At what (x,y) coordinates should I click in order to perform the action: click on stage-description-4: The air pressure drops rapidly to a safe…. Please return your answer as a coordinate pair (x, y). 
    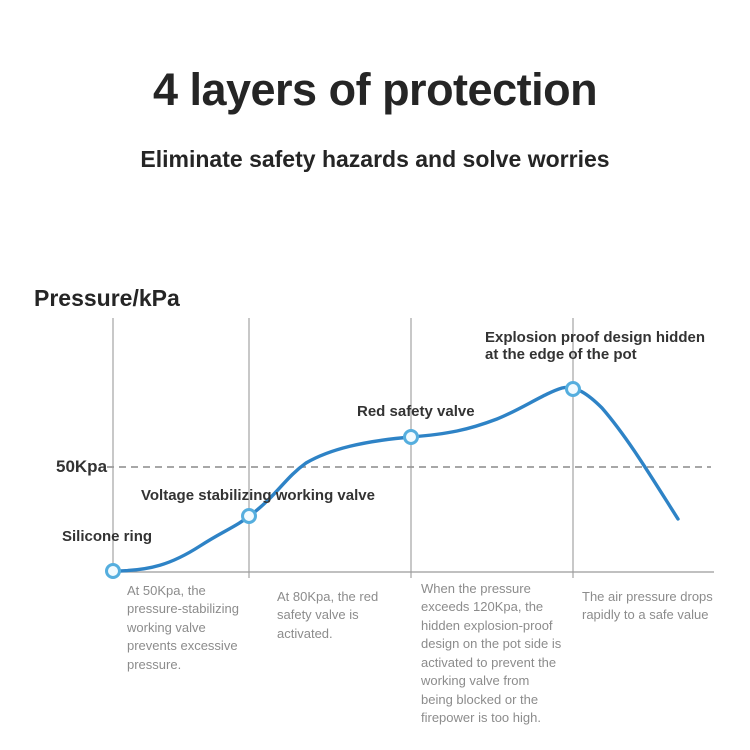
    Looking at the image, I should click on (647, 606).